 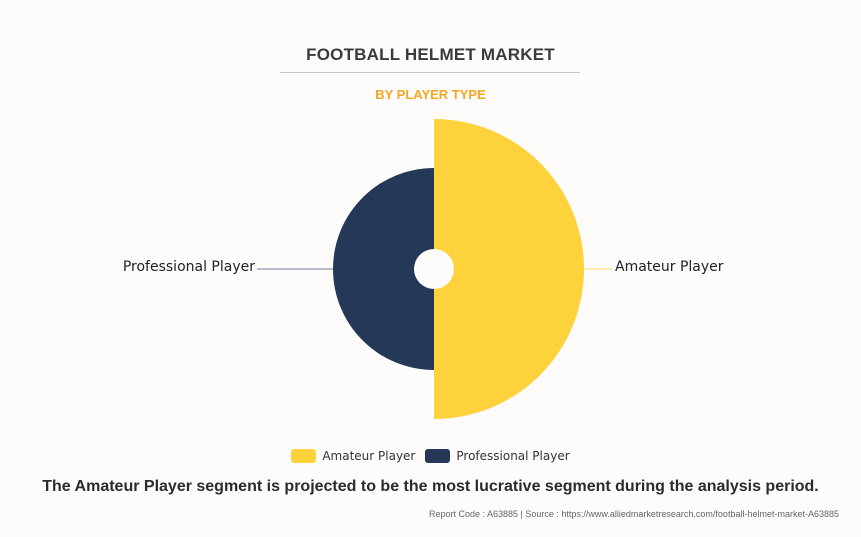 I want to click on legend-item-professional-player: Professional Player, so click(x=497, y=456).